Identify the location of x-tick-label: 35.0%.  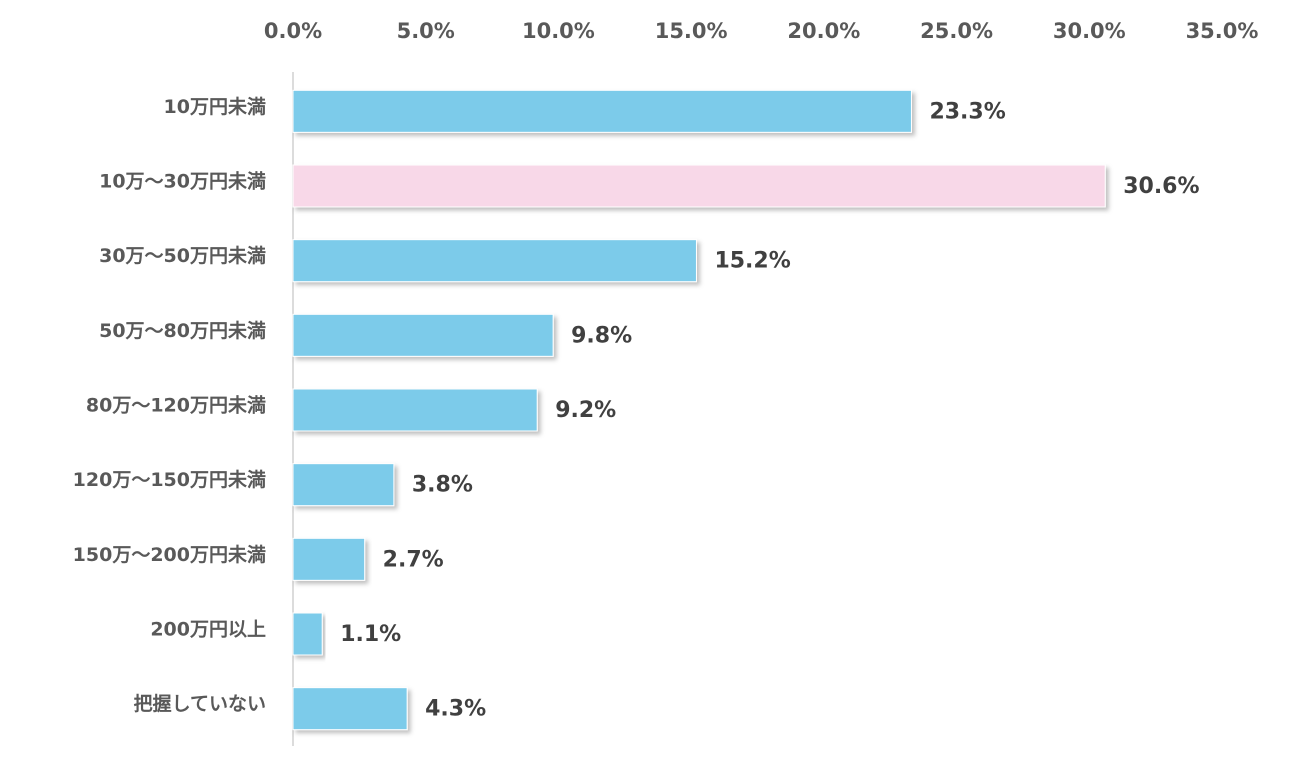
(1222, 31).